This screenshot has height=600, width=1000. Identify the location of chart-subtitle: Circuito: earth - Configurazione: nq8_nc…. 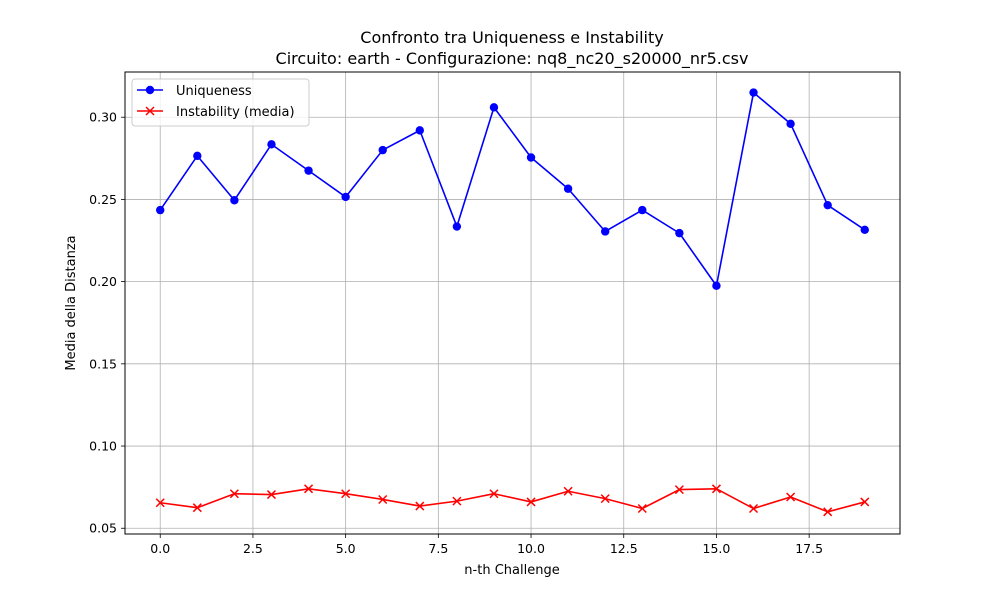
(512, 59).